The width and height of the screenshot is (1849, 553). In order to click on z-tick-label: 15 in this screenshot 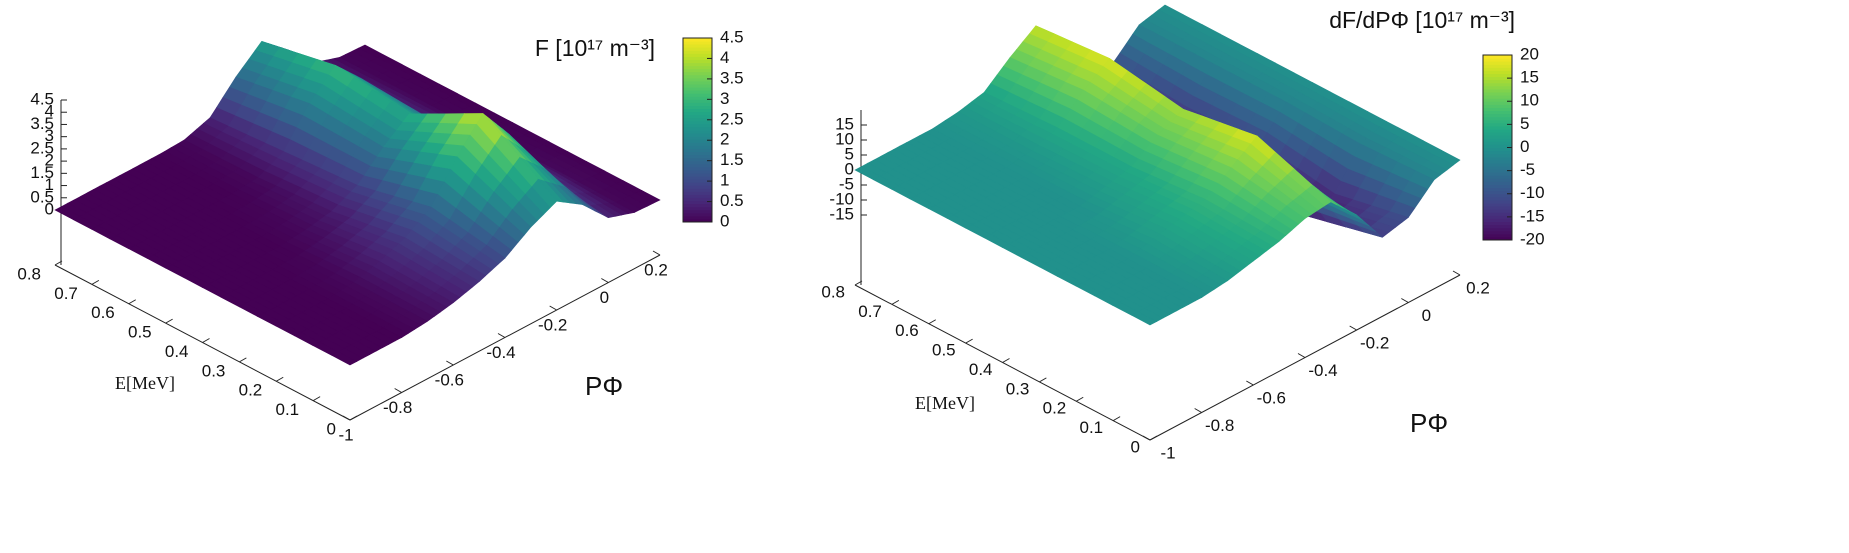, I will do `click(844, 123)`.